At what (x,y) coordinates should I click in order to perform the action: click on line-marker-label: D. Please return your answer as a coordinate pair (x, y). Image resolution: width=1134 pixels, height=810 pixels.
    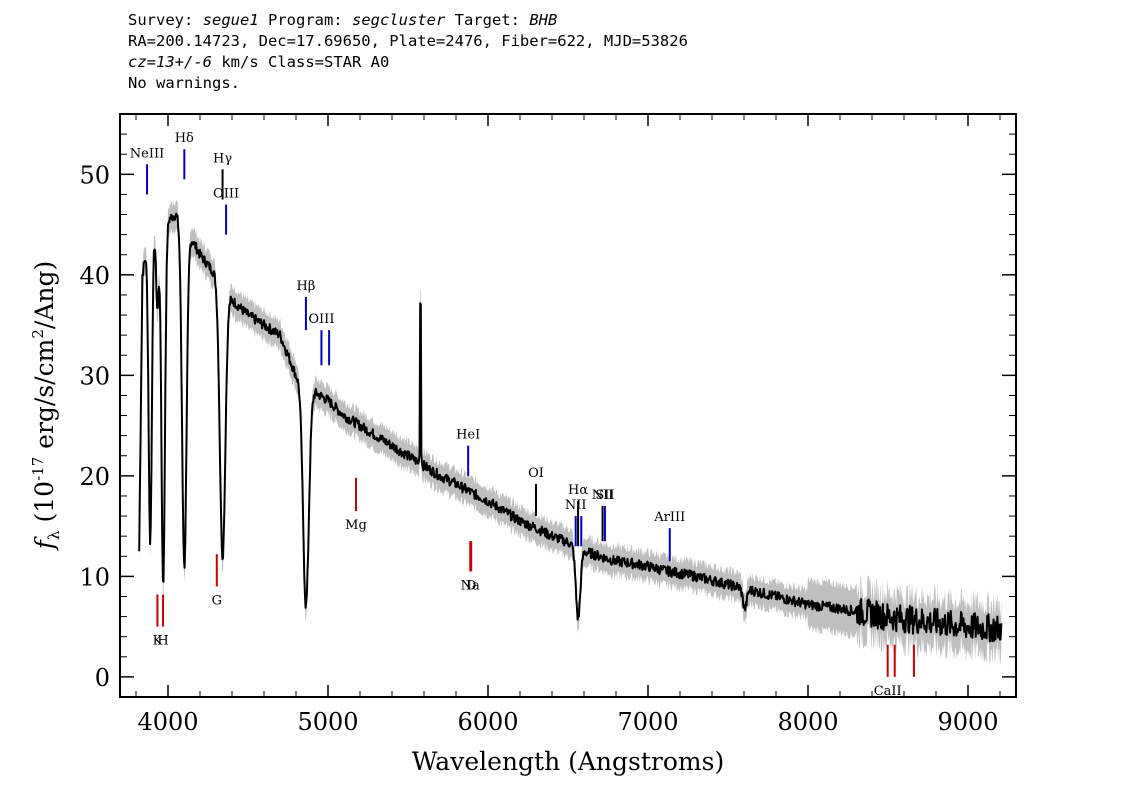
    Looking at the image, I should click on (471, 585).